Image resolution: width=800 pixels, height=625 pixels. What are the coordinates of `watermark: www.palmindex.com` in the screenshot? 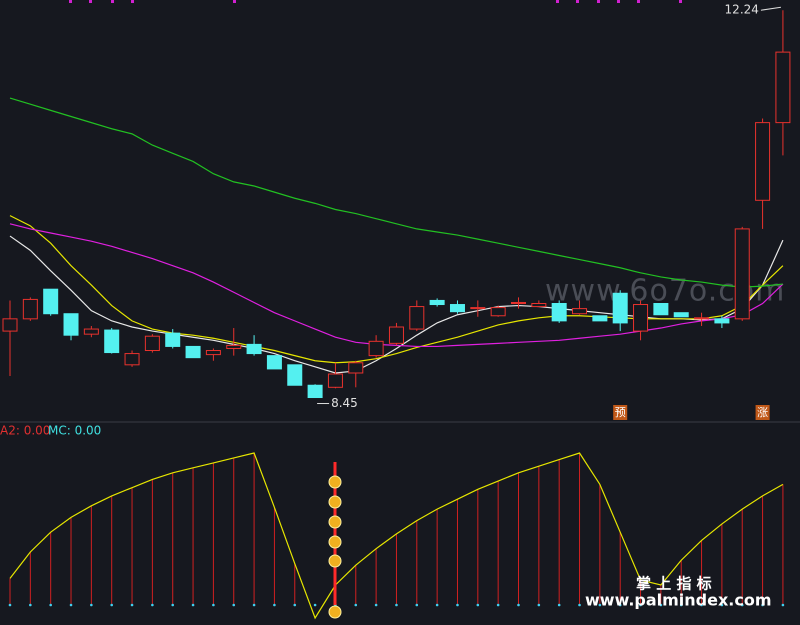 It's located at (678, 600).